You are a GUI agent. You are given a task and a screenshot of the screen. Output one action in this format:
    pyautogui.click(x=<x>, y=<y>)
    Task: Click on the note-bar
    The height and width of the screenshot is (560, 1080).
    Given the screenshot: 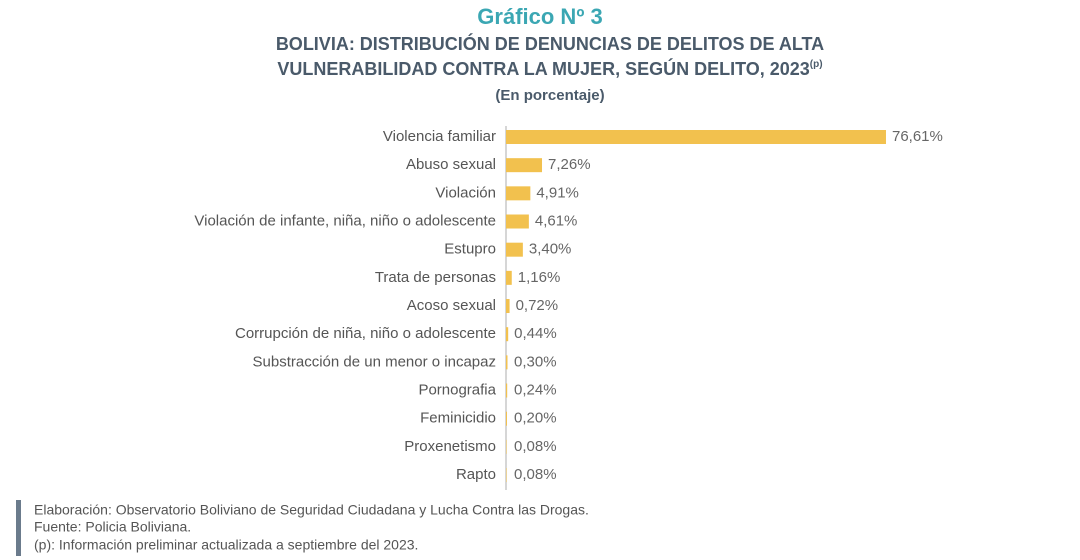 What is the action you would take?
    pyautogui.click(x=18, y=528)
    